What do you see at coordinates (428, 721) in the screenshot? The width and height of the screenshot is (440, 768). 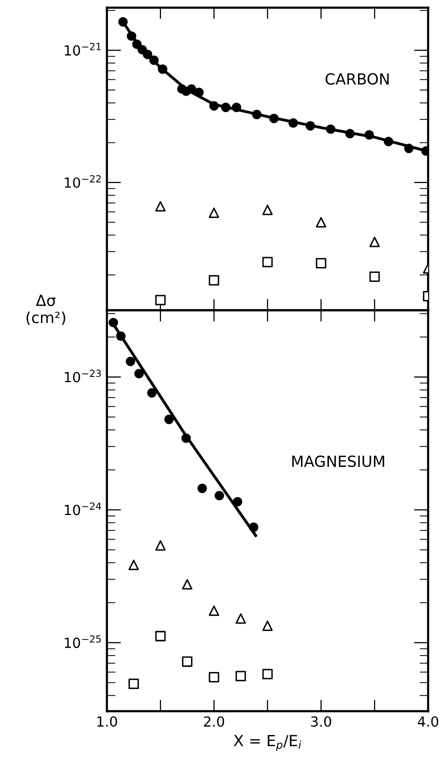 I see `x-tick-label: 4.0` at bounding box center [428, 721].